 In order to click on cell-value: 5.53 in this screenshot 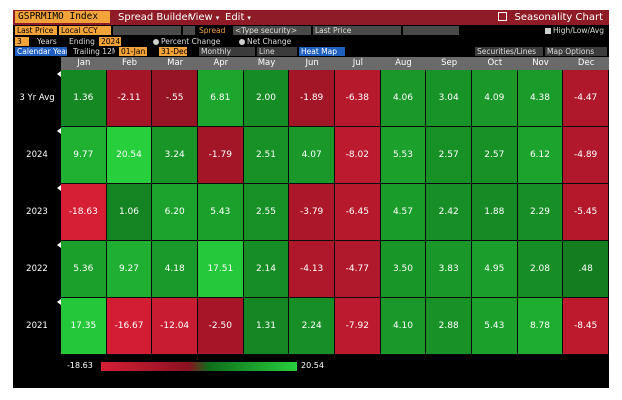, I will do `click(402, 155)`.